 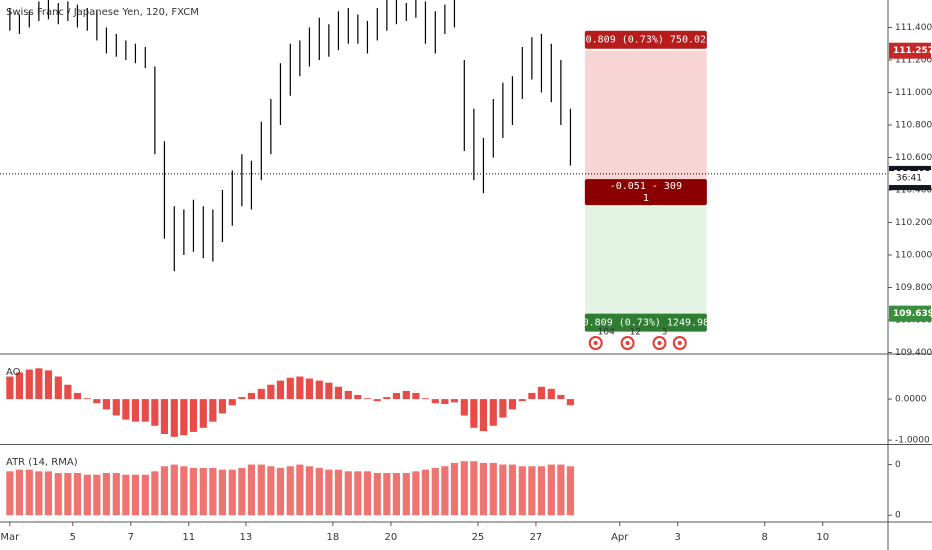 I want to click on x-tick-label: 10, so click(x=822, y=537).